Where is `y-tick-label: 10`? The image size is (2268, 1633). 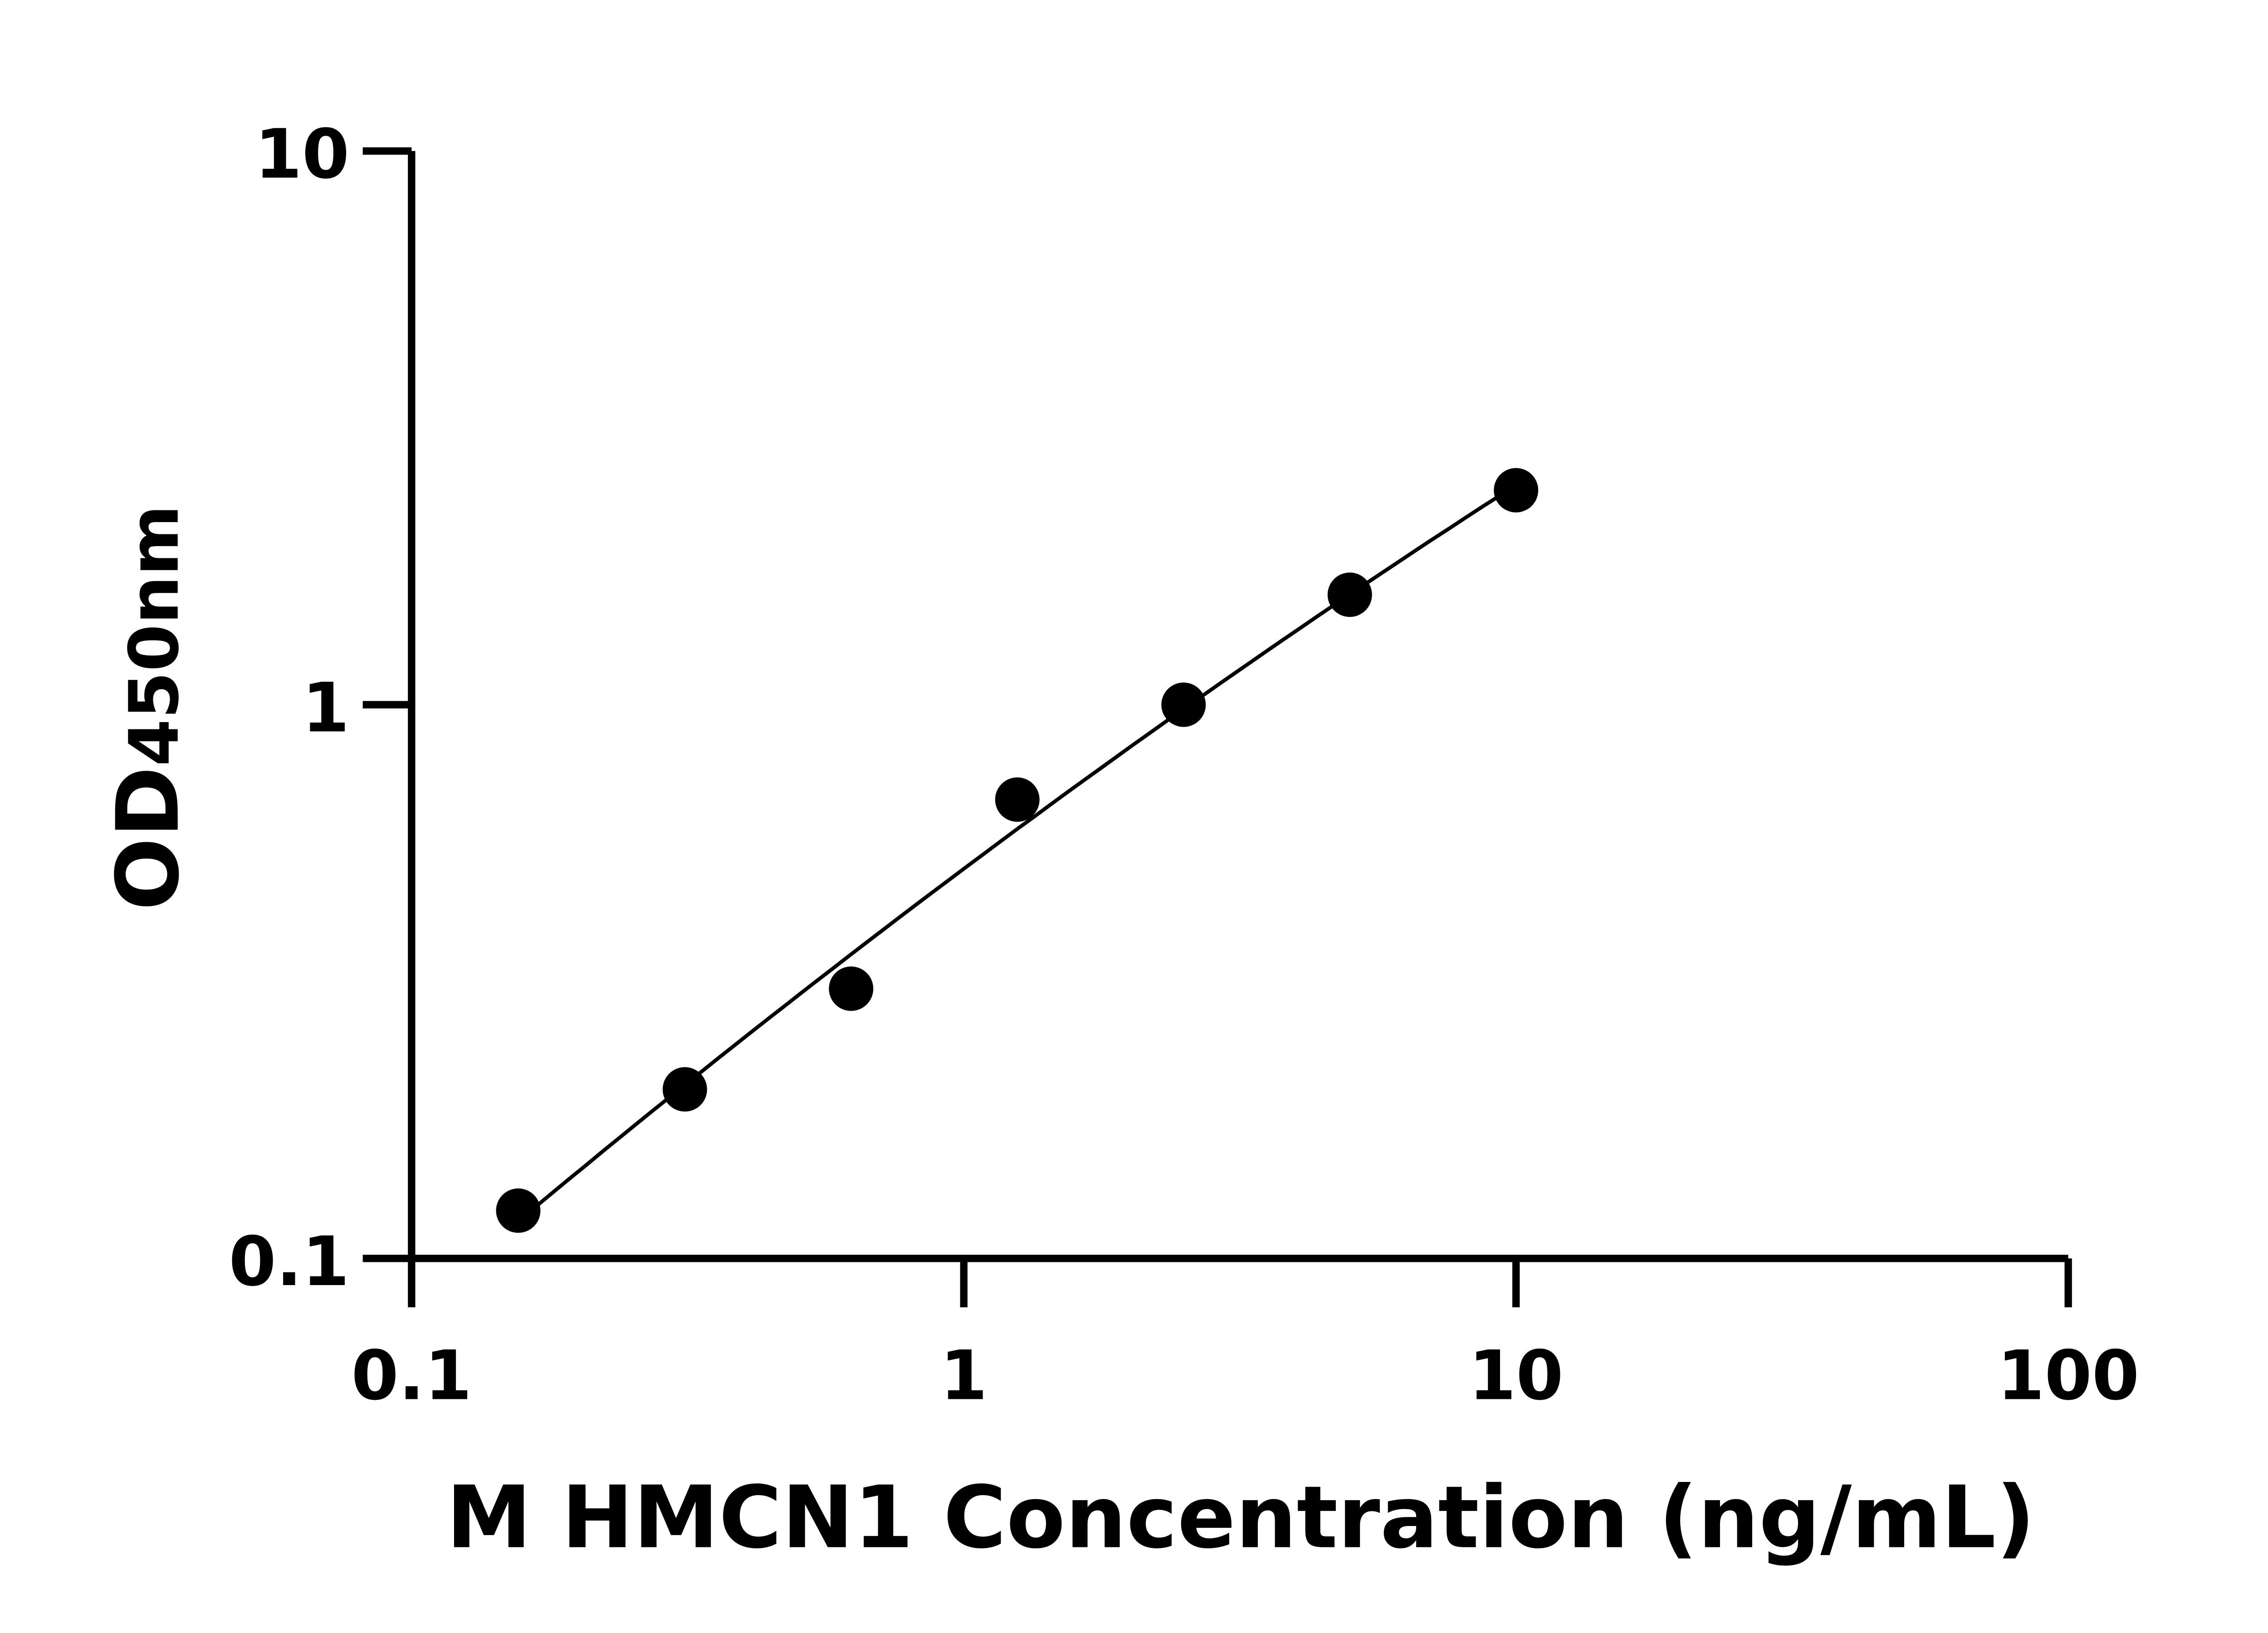
y-tick-label: 10 is located at coordinates (302, 154).